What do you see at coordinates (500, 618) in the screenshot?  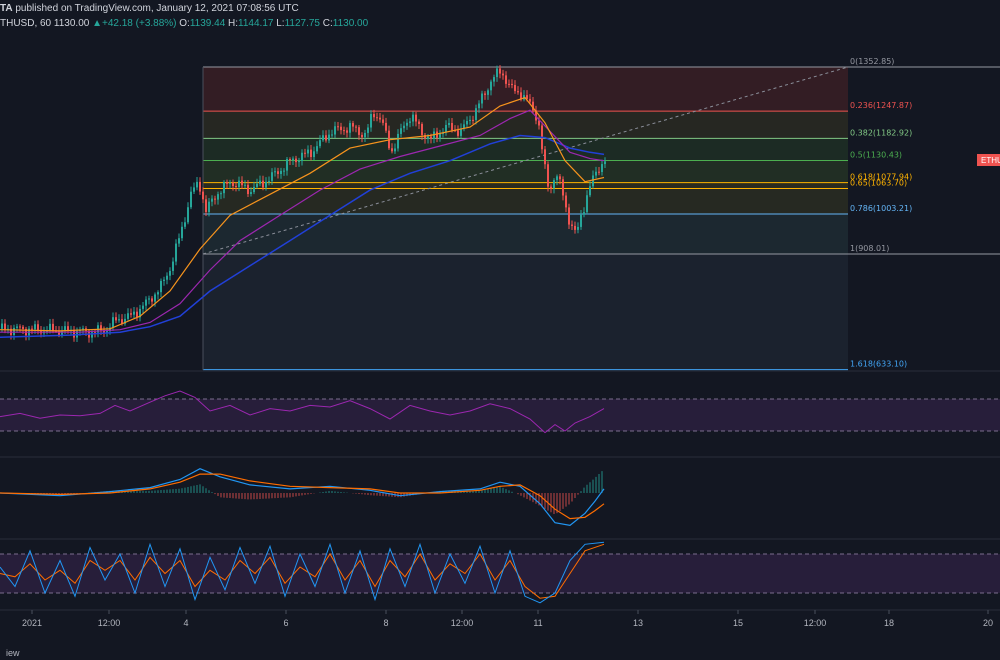 I see `time-axis: 2021 12:00 4 6 8 12:00 11 13 15 12:00 18 20` at bounding box center [500, 618].